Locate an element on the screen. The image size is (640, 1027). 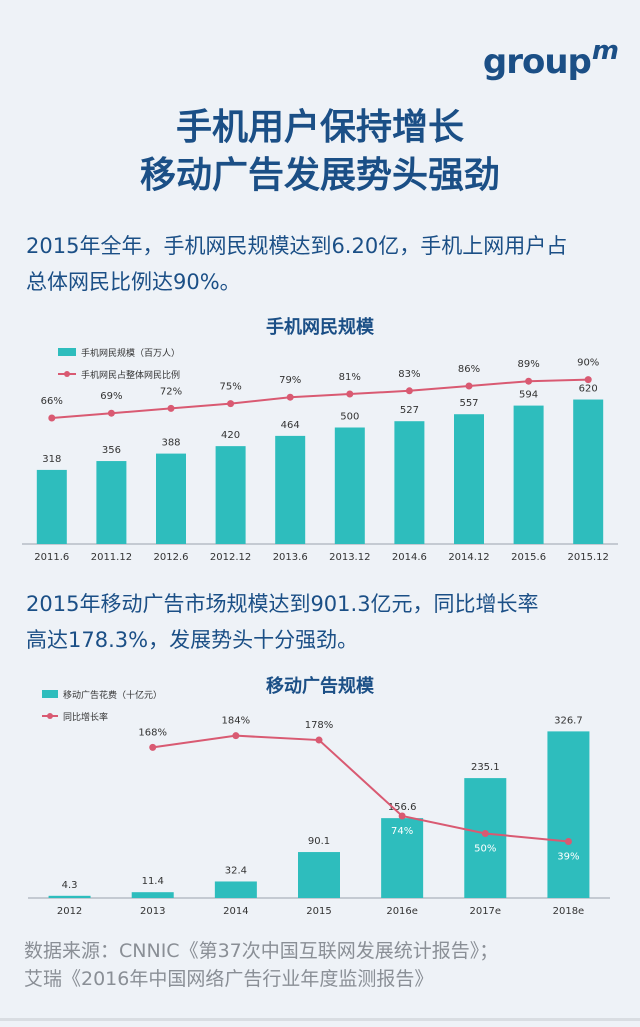
line-value-label: 69% is located at coordinates (111, 396).